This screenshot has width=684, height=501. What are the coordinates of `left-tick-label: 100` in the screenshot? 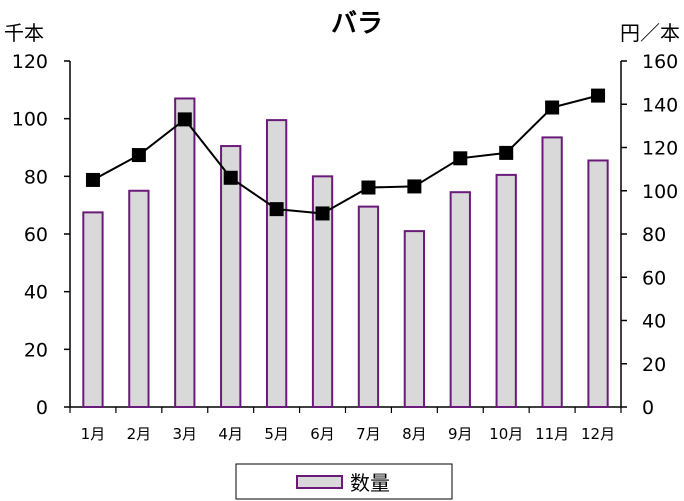 It's located at (30, 120).